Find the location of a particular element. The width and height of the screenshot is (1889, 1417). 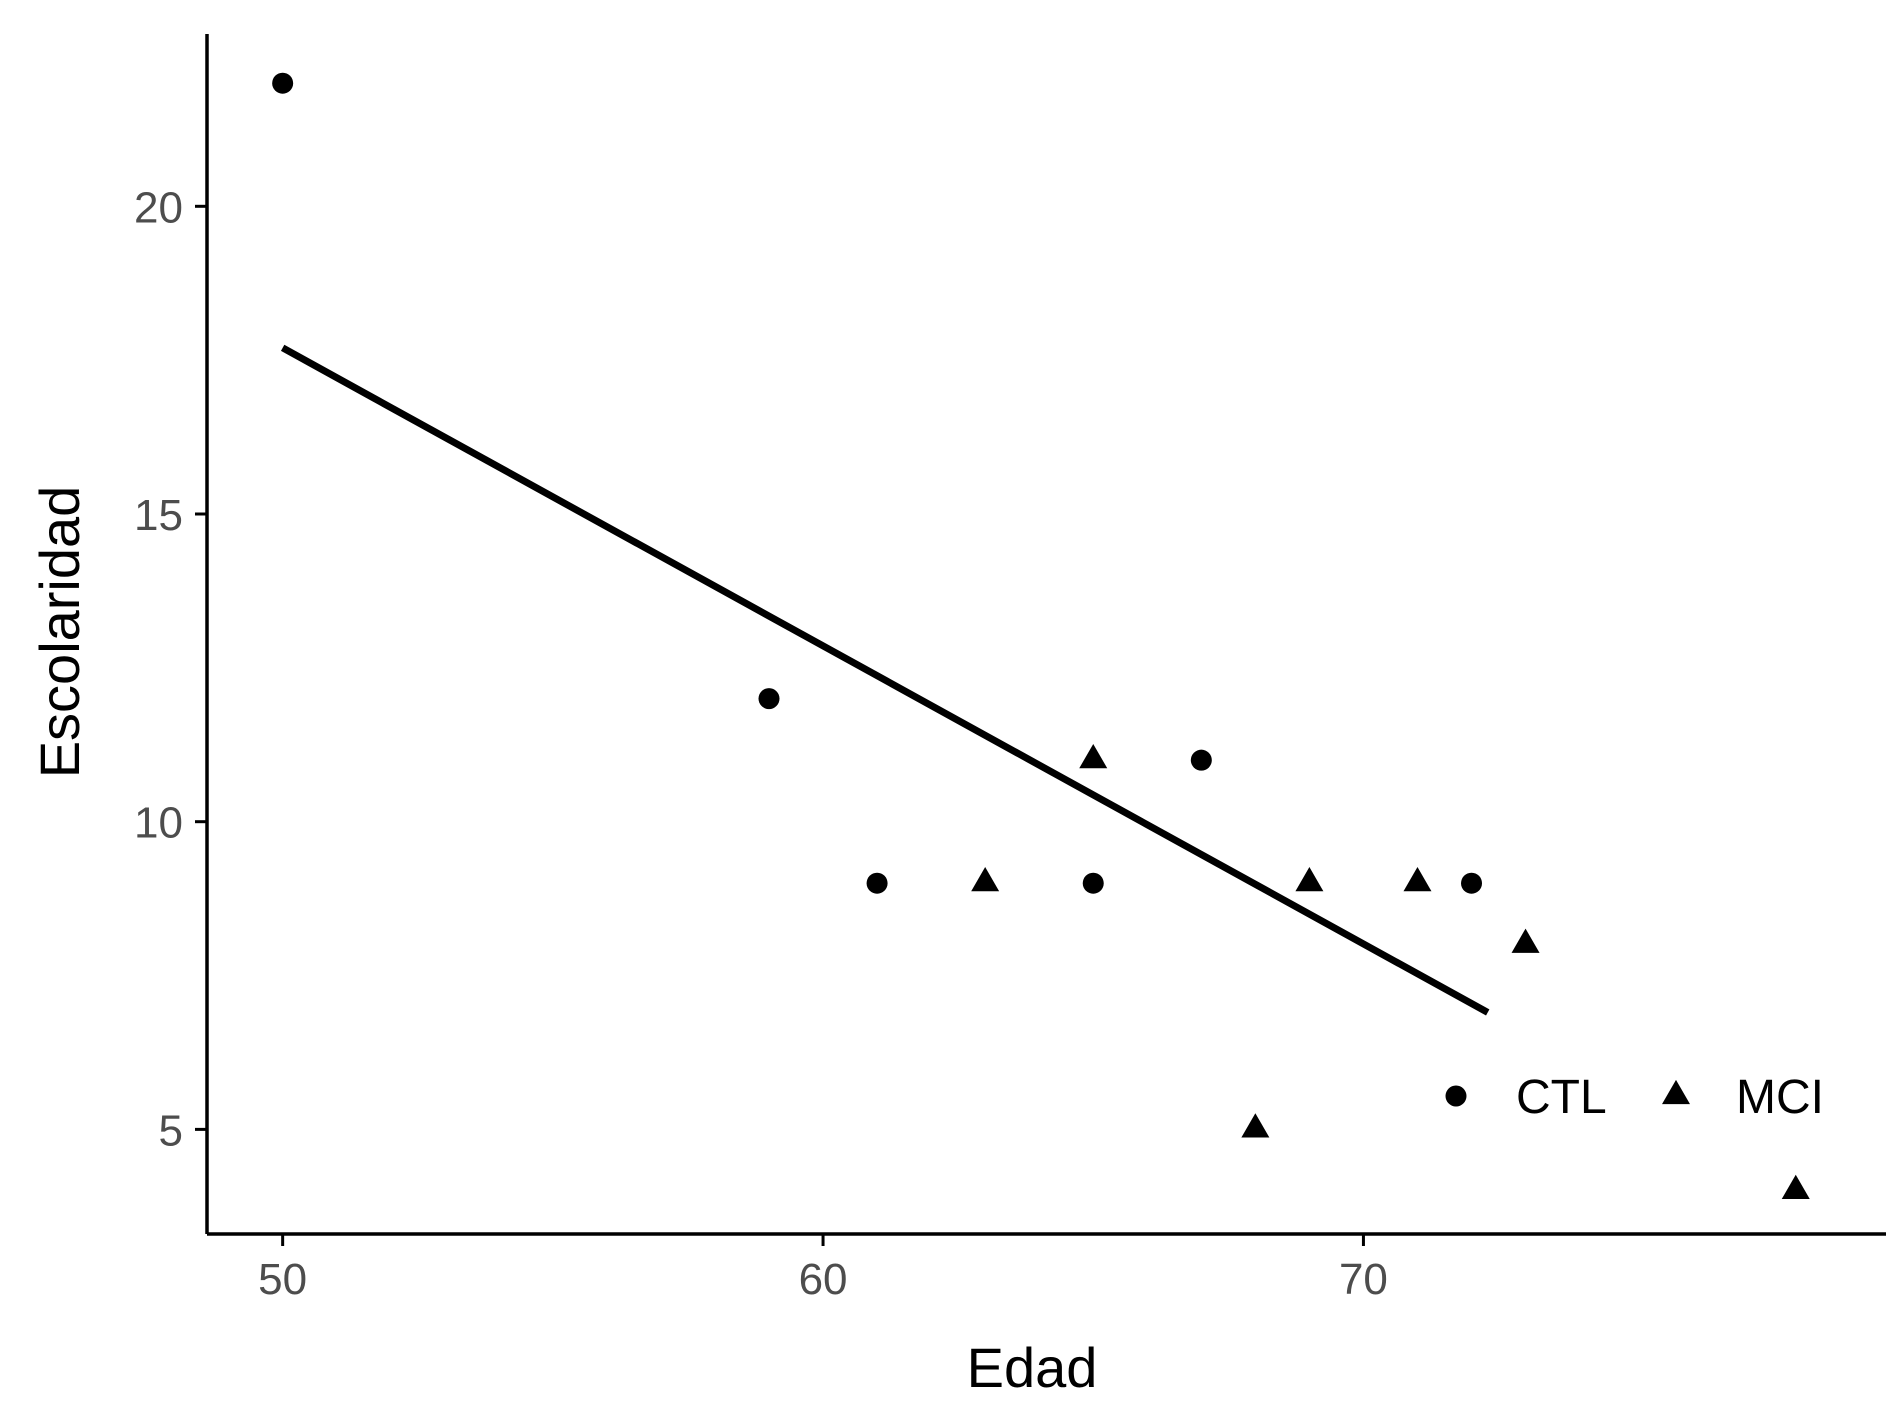

y-axis-title: Escolaridad is located at coordinates (59, 632).